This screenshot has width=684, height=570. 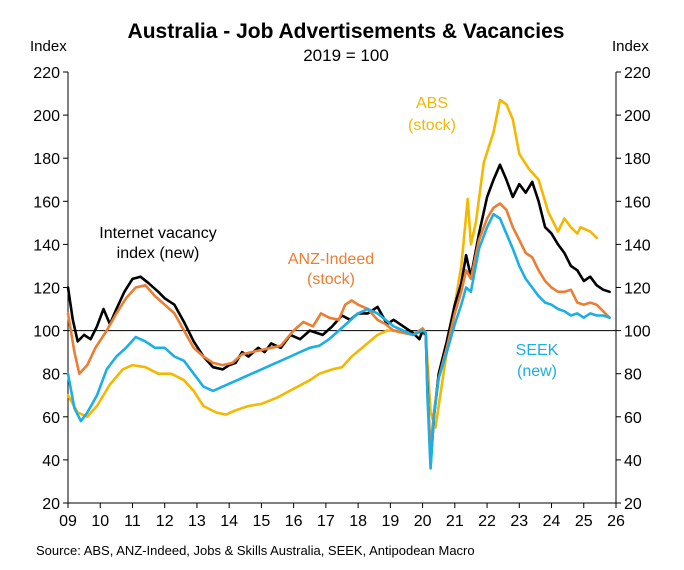 What do you see at coordinates (46, 245) in the screenshot?
I see `y-tick-label-left: 140` at bounding box center [46, 245].